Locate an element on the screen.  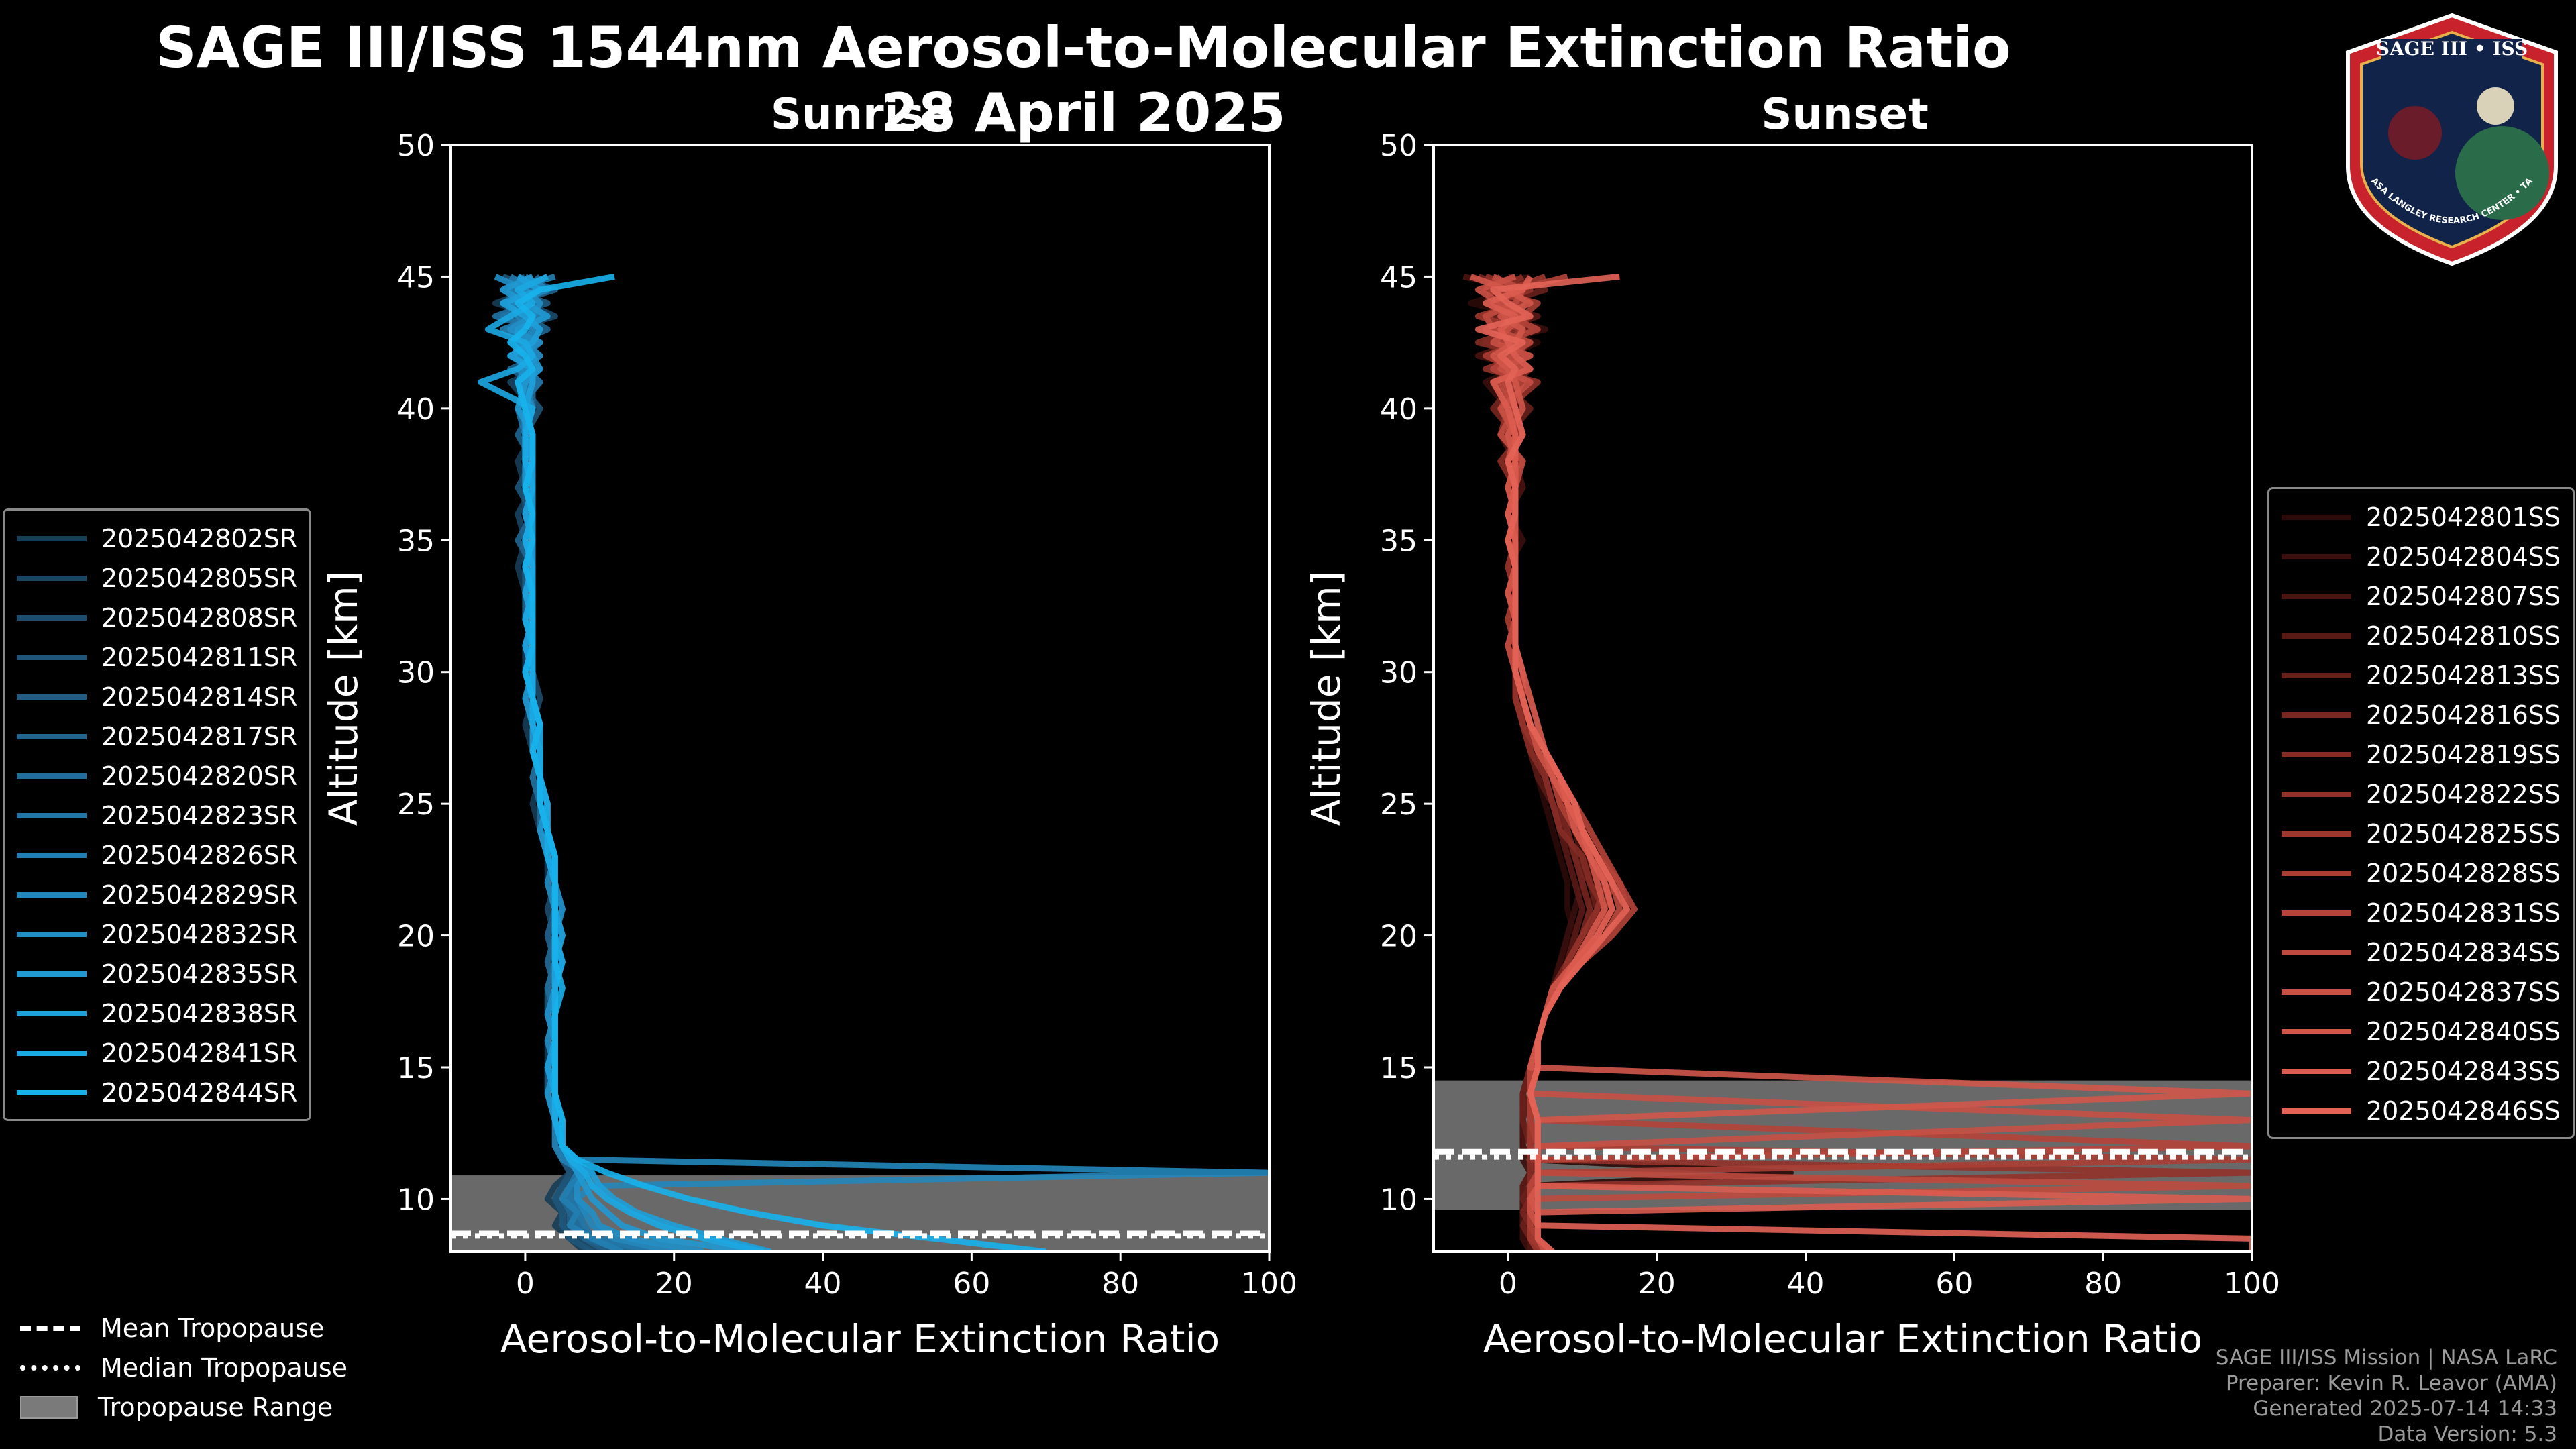
legend-tropopause-range: Tropopause Range is located at coordinates (183, 1407).